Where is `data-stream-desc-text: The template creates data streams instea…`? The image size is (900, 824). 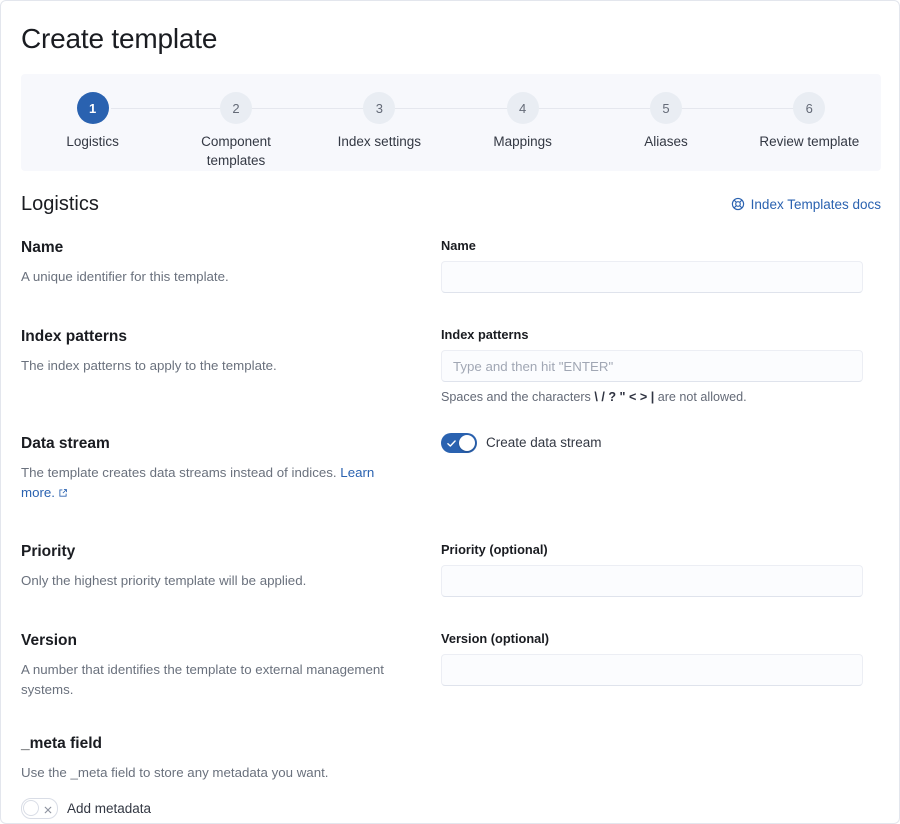
data-stream-desc-text: The template creates data streams instea… is located at coordinates (181, 472).